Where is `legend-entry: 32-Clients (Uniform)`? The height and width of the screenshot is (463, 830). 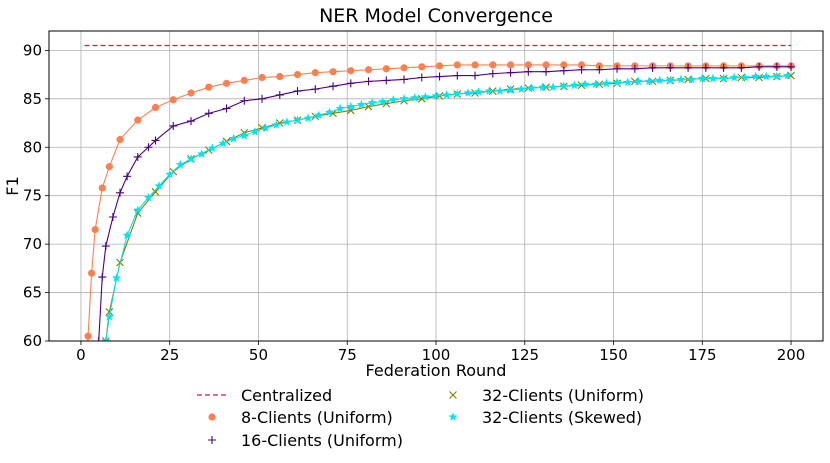 legend-entry: 32-Clients (Uniform) is located at coordinates (546, 395).